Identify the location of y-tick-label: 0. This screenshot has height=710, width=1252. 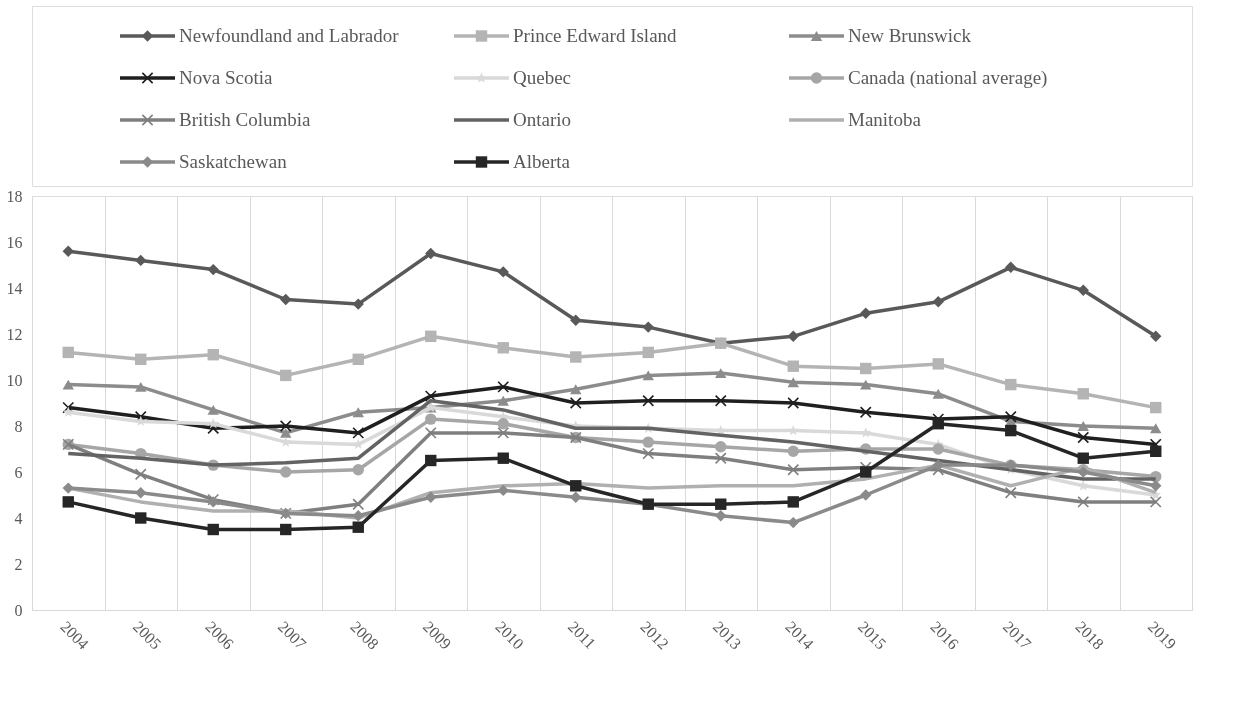
(18, 610).